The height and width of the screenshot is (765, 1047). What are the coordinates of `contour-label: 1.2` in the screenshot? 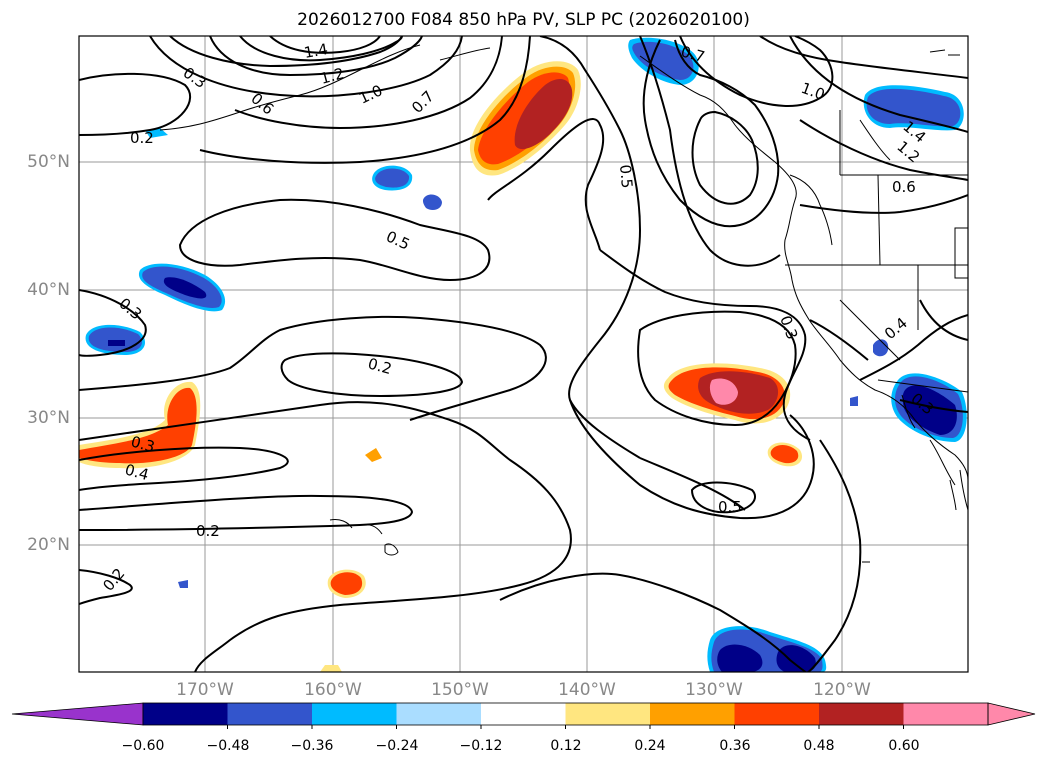 It's located at (332, 76).